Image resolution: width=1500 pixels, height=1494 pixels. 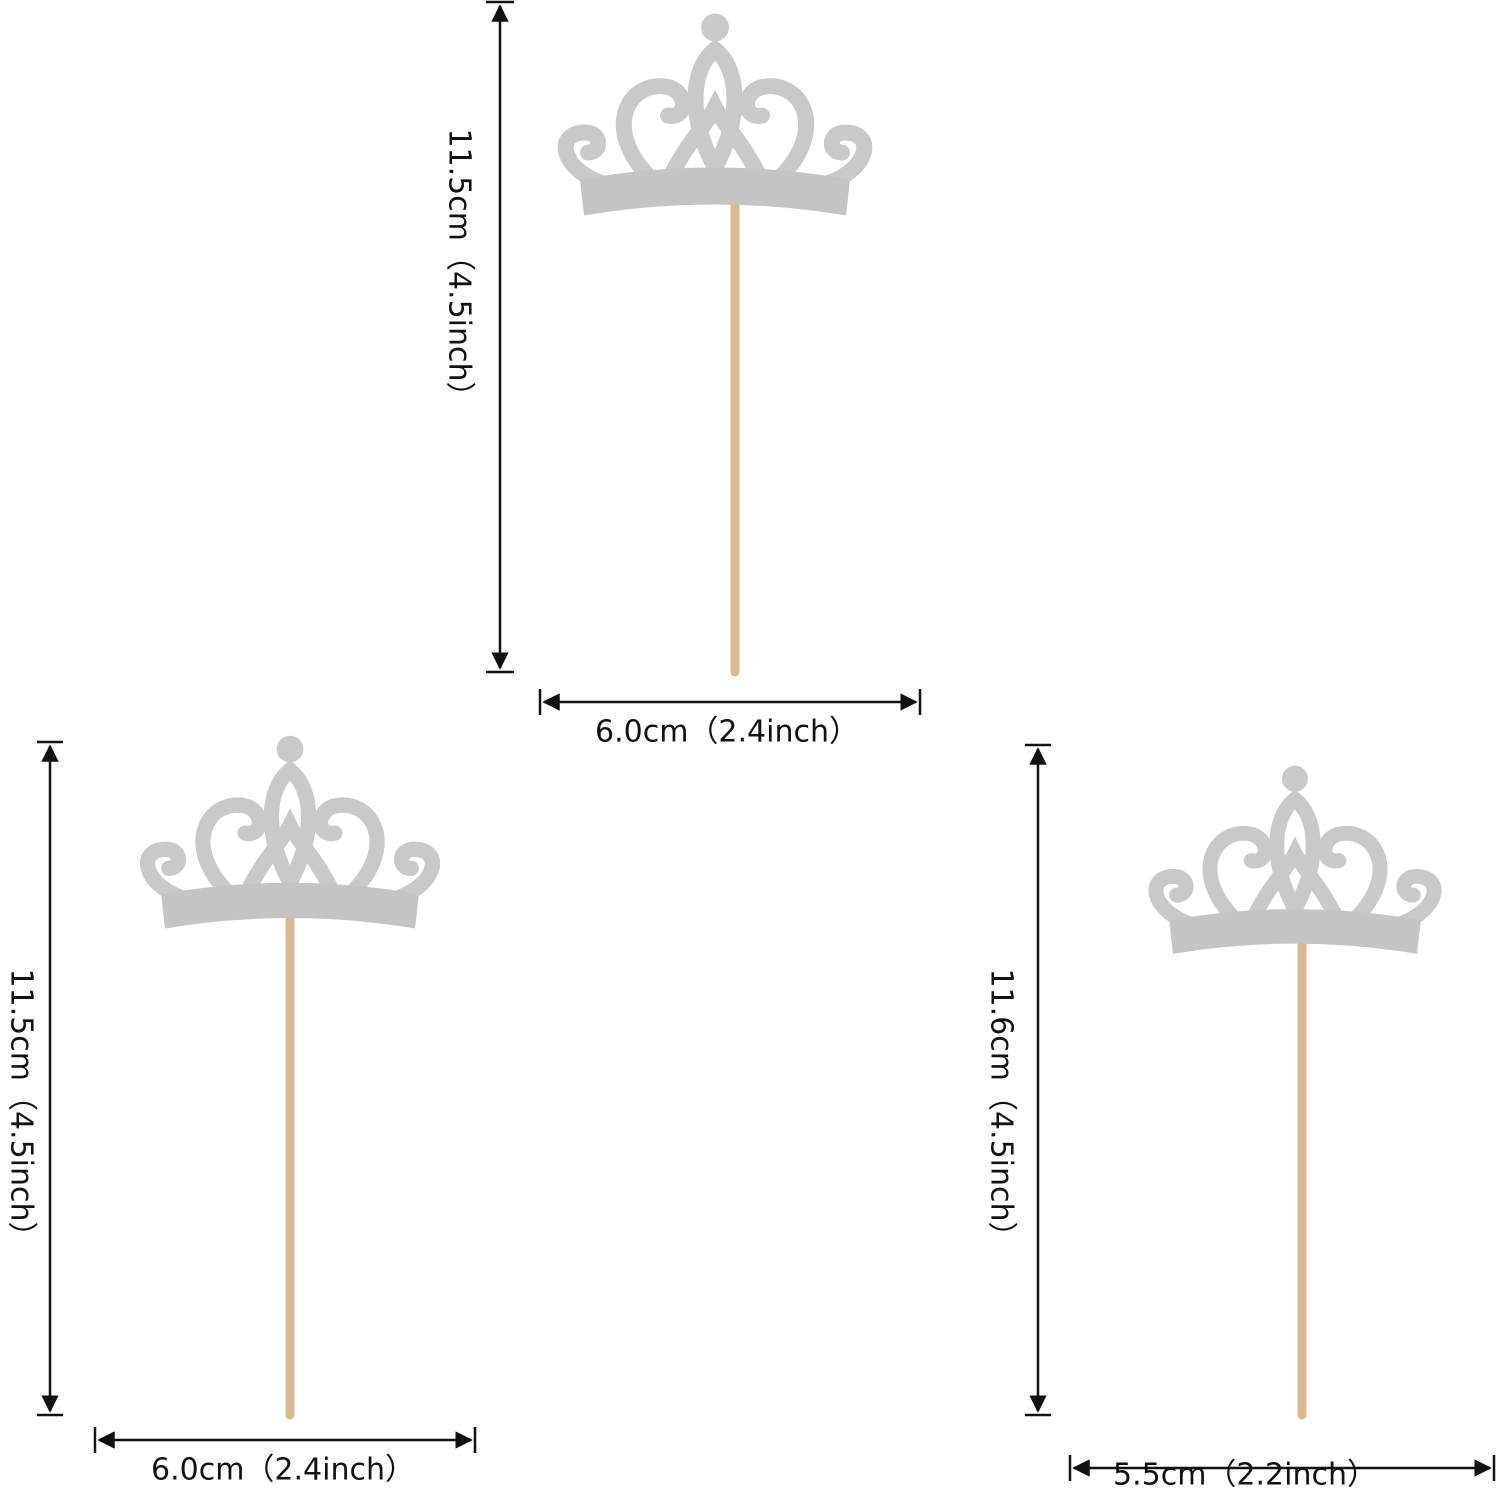 I want to click on width-label: 5.5cm（2.2inch）, so click(x=1245, y=1475).